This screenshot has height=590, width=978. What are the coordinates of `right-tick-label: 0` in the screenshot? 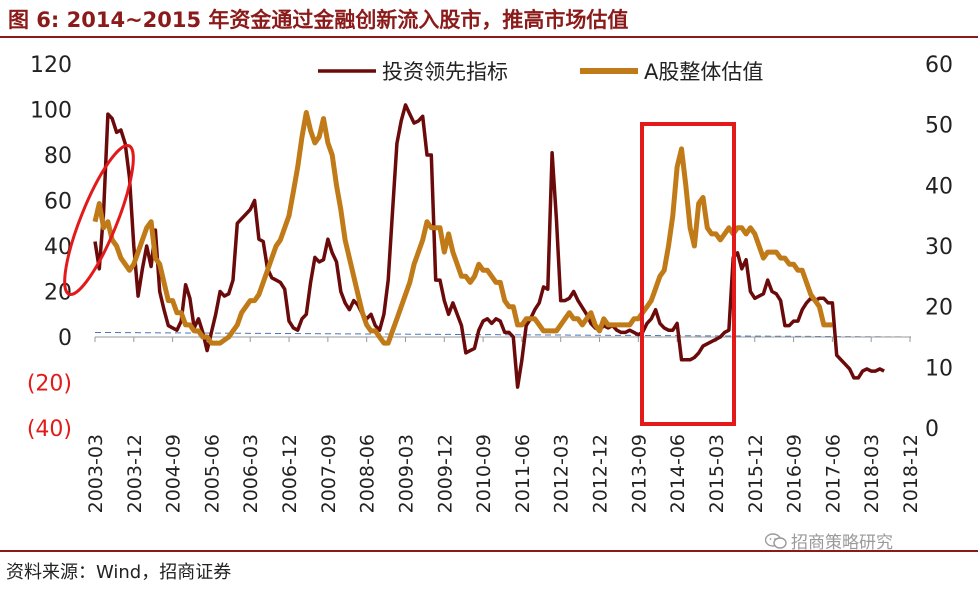 It's located at (932, 429).